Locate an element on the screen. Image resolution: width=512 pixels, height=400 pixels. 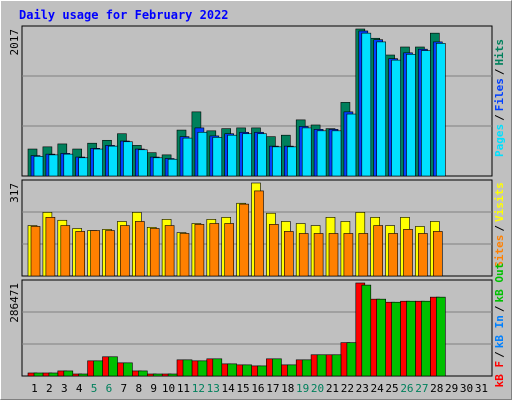
x-tick-label: 5 is located at coordinates (94, 388).